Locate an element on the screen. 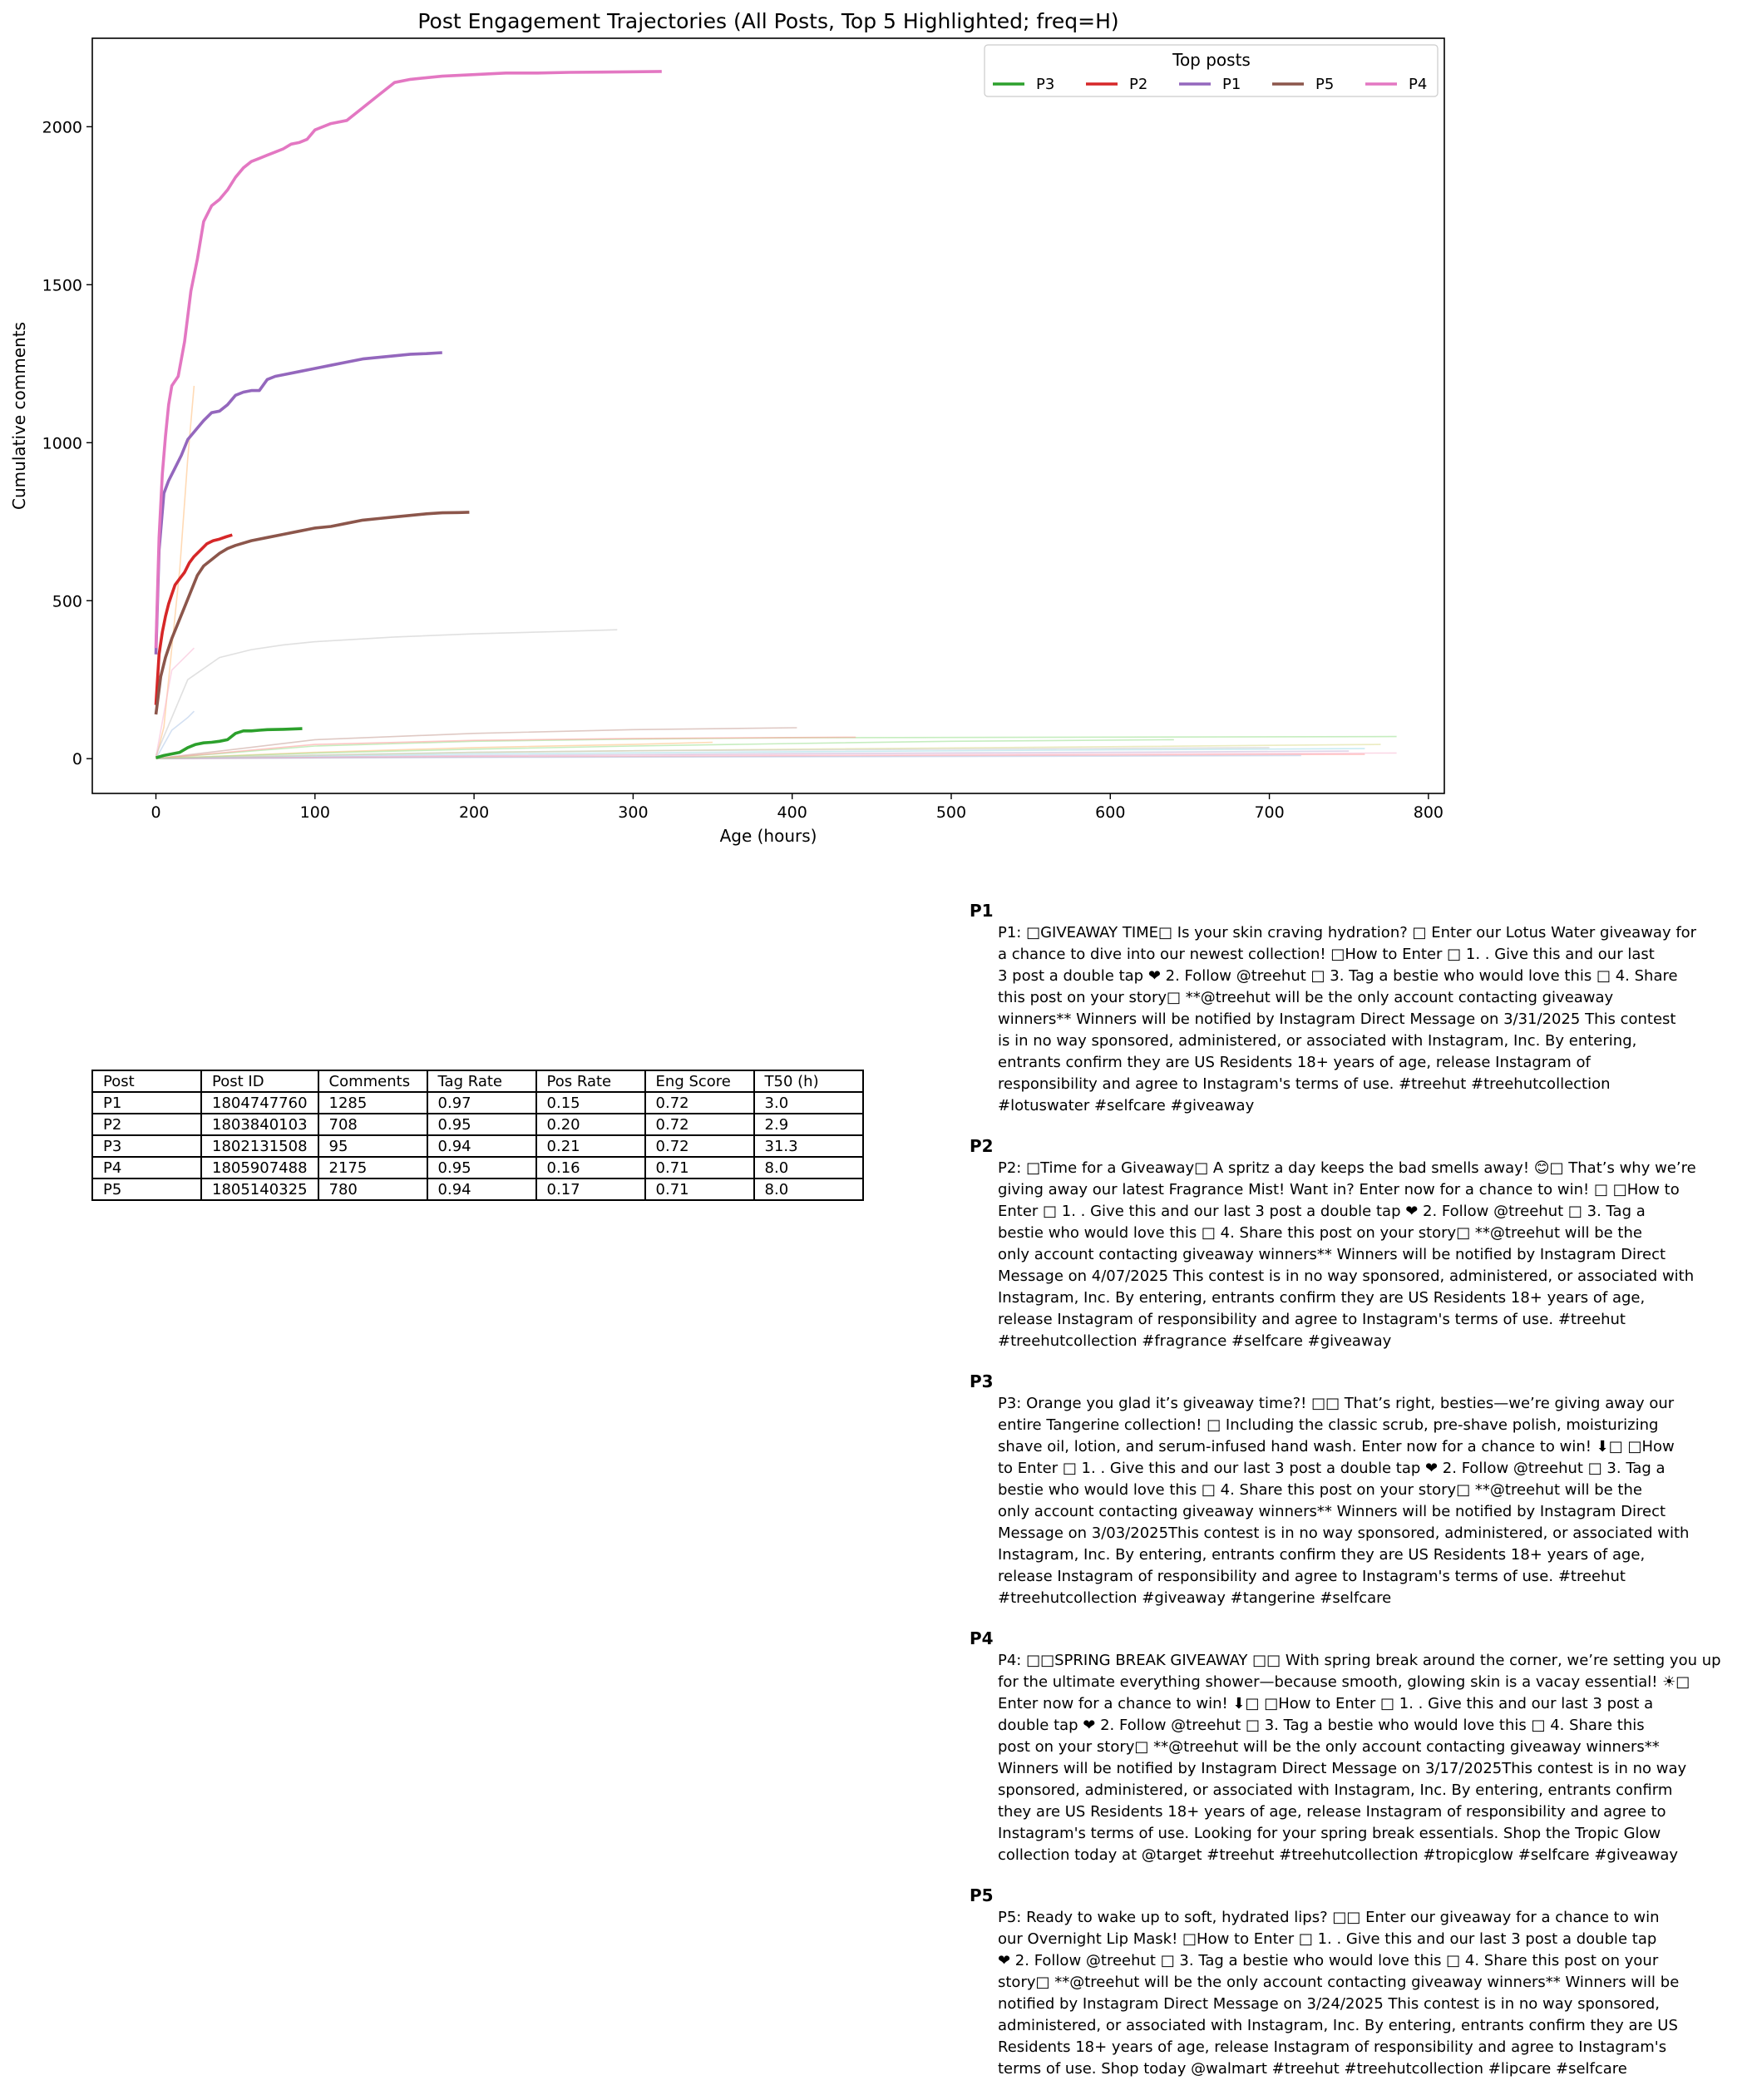  table-header-cell: Post ID is located at coordinates (259, 1081).